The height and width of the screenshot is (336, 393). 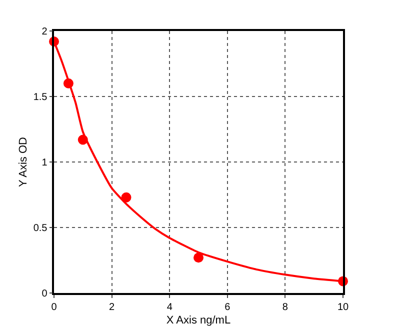 I want to click on x-tick-label: 4, so click(x=169, y=307).